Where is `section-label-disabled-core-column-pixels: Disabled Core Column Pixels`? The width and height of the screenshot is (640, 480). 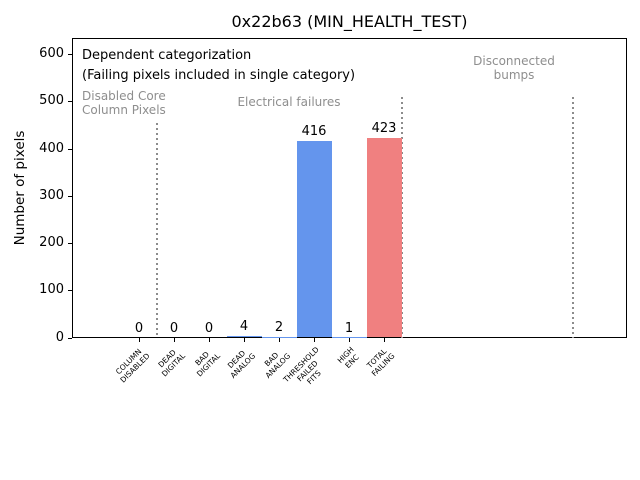 section-label-disabled-core-column-pixels: Disabled Core Column Pixels is located at coordinates (124, 103).